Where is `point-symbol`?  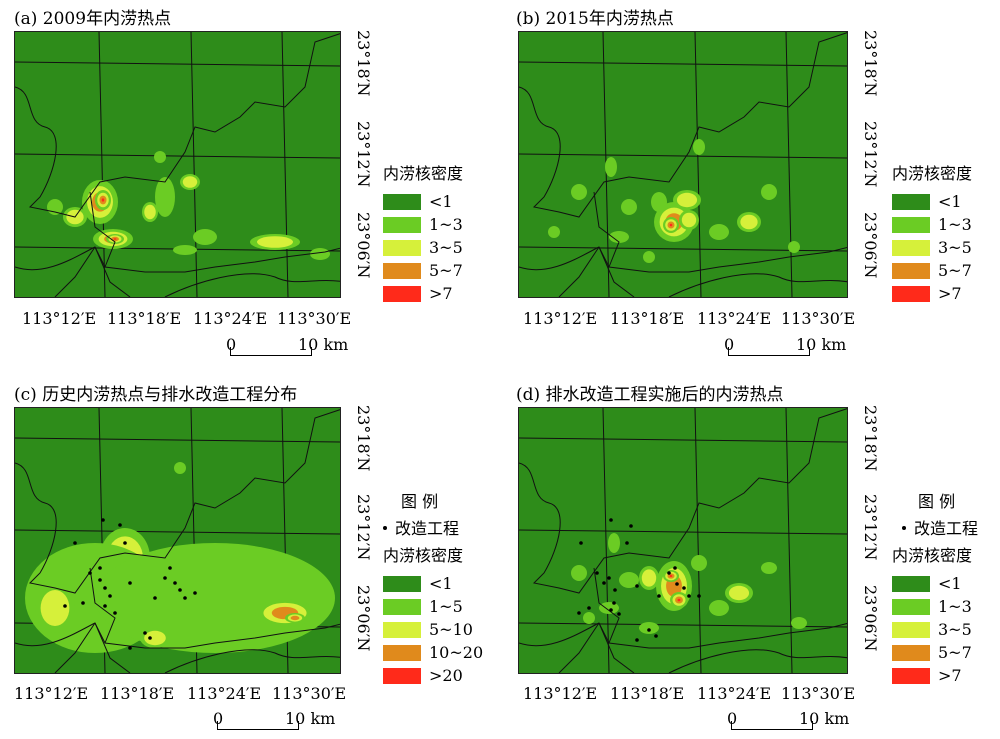 point-symbol is located at coordinates (385, 528).